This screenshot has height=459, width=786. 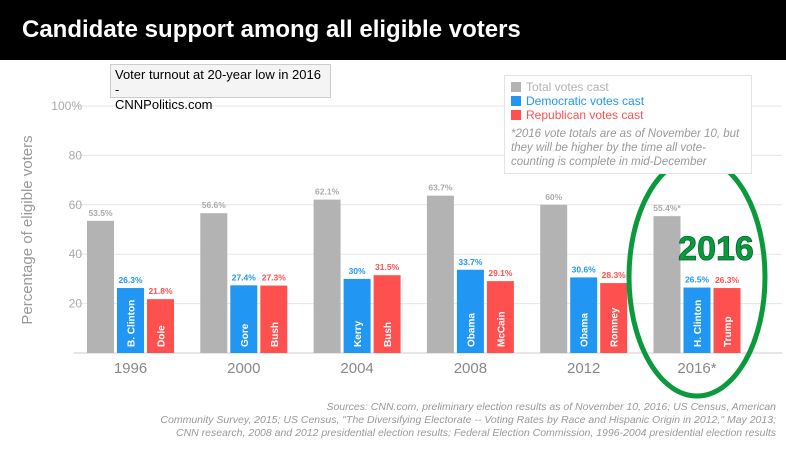 I want to click on data-label: 27.4%, so click(x=244, y=277).